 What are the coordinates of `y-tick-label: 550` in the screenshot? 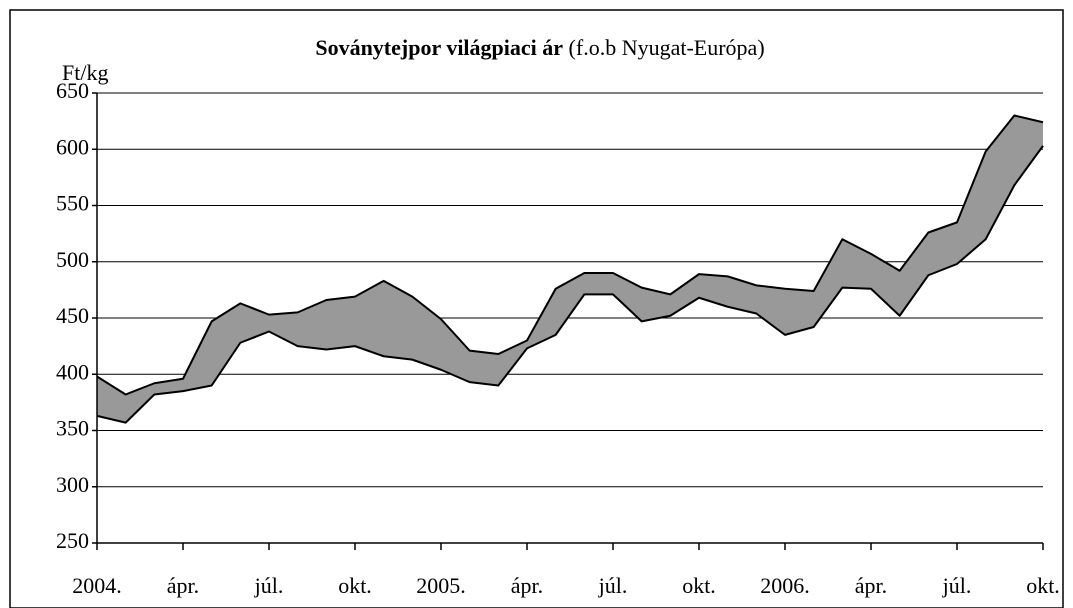 It's located at (72, 203).